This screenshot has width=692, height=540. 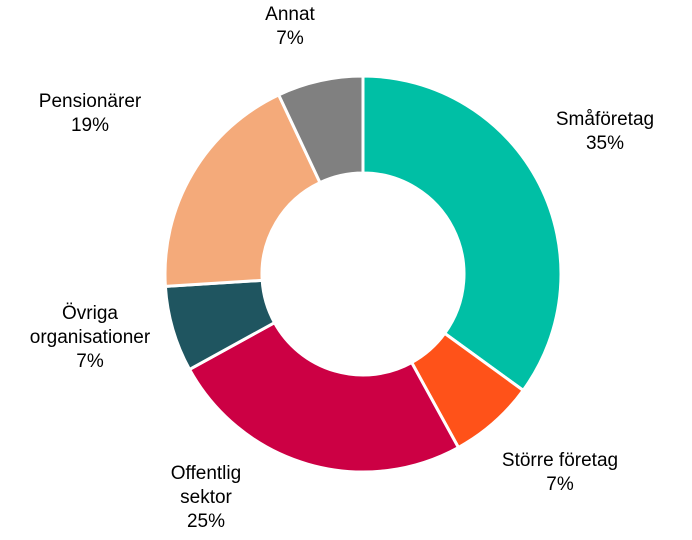 I want to click on slice-pensionarer, so click(x=242, y=190).